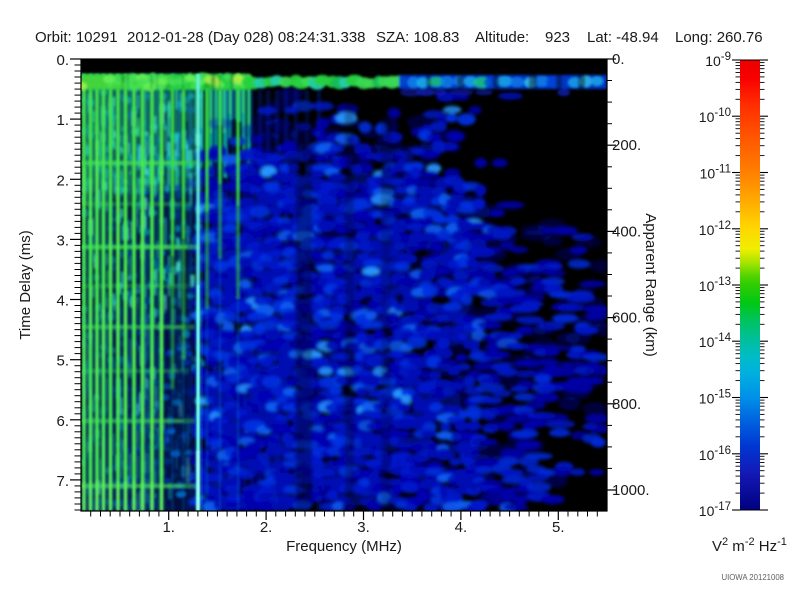 The height and width of the screenshot is (600, 800). What do you see at coordinates (631, 490) in the screenshot?
I see `svg-text: 1000.` at bounding box center [631, 490].